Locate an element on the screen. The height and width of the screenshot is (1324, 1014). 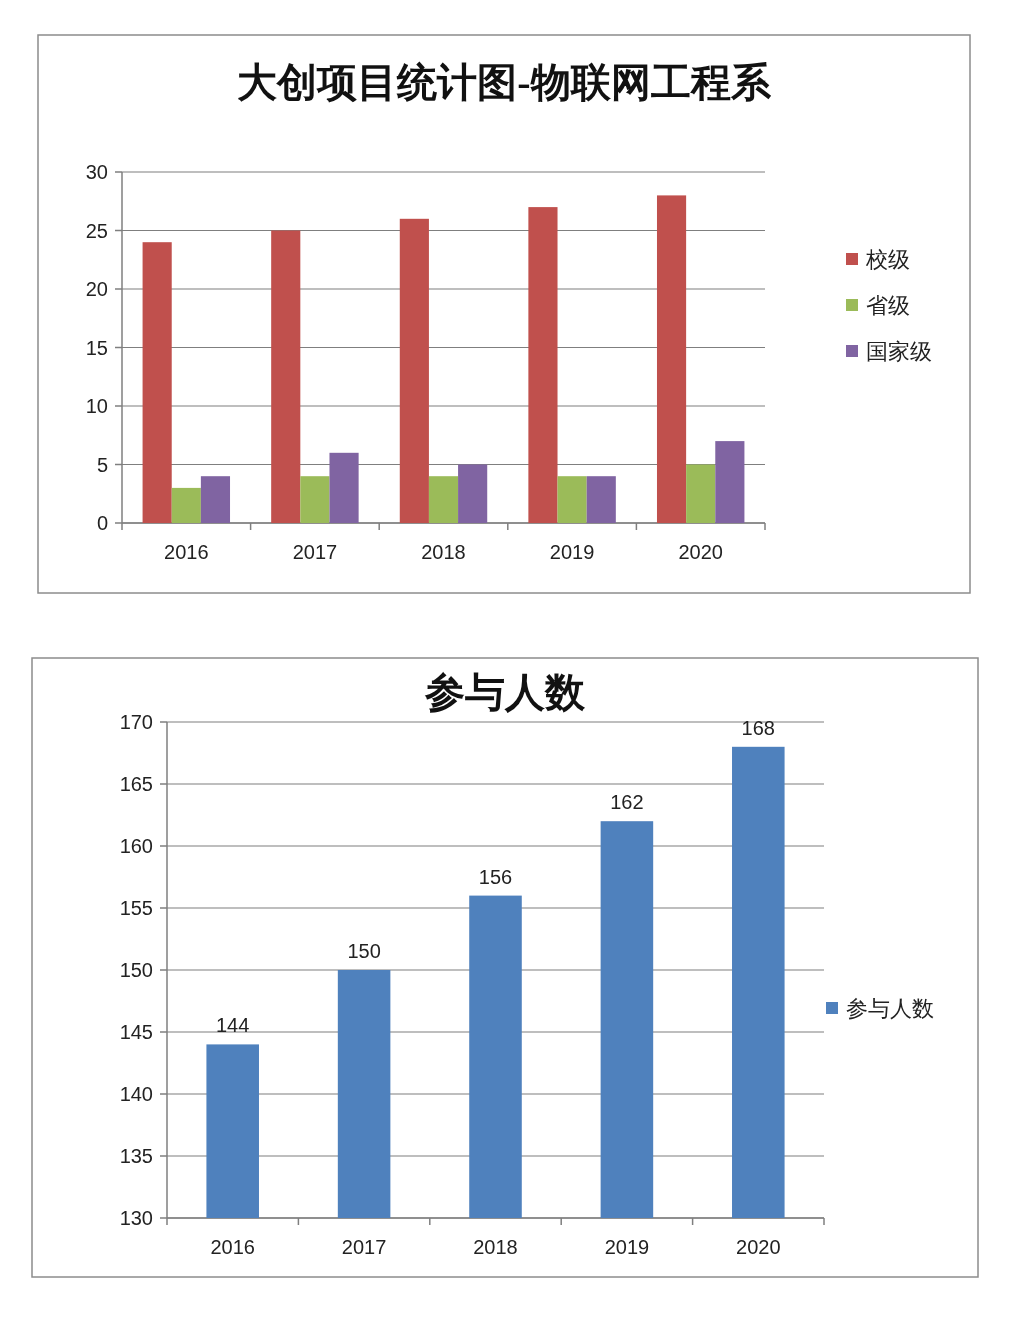
chart-title: 参与人数 is located at coordinates (505, 692).